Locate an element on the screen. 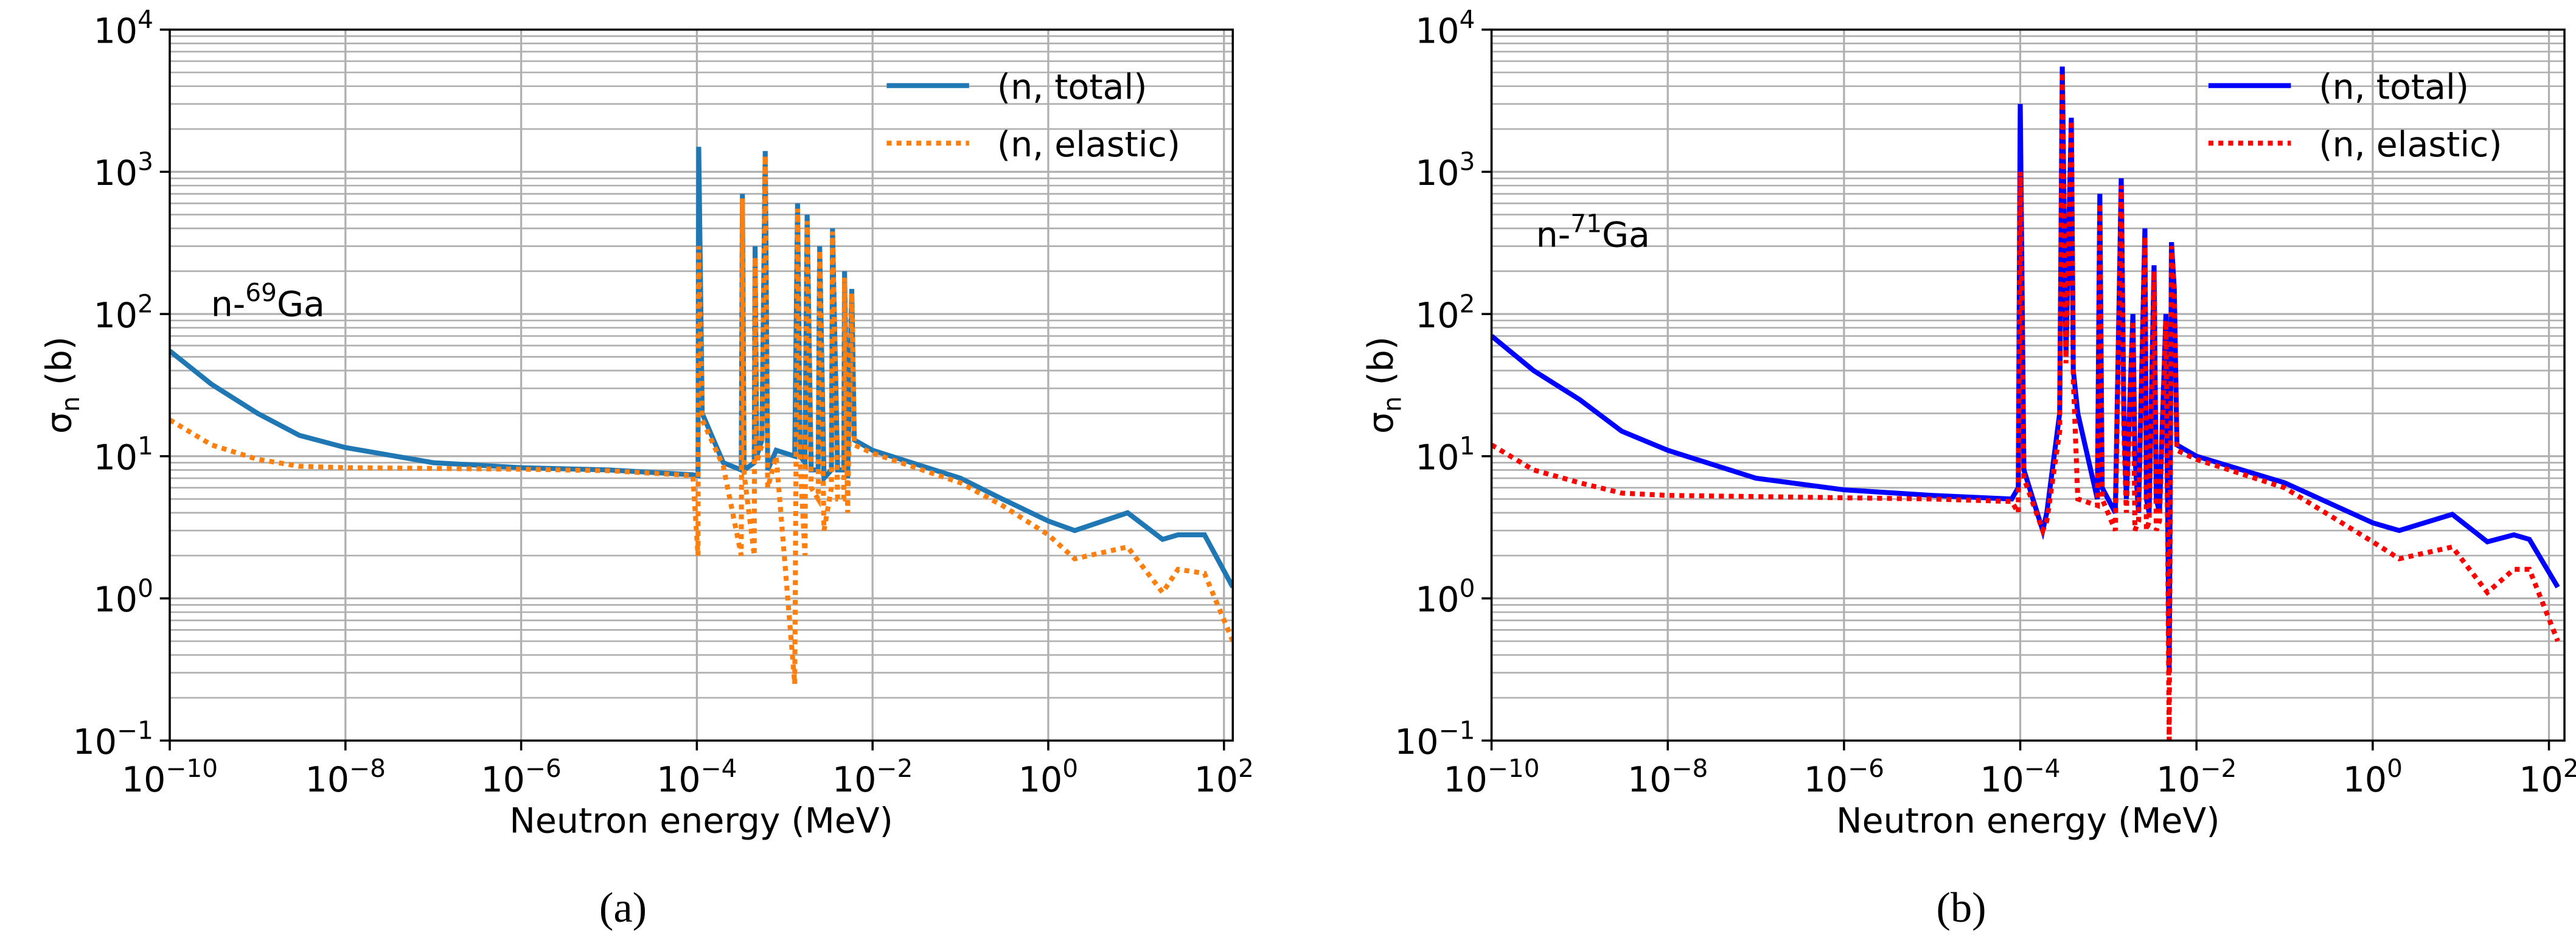  annotation: n-71Ga is located at coordinates (1593, 232).